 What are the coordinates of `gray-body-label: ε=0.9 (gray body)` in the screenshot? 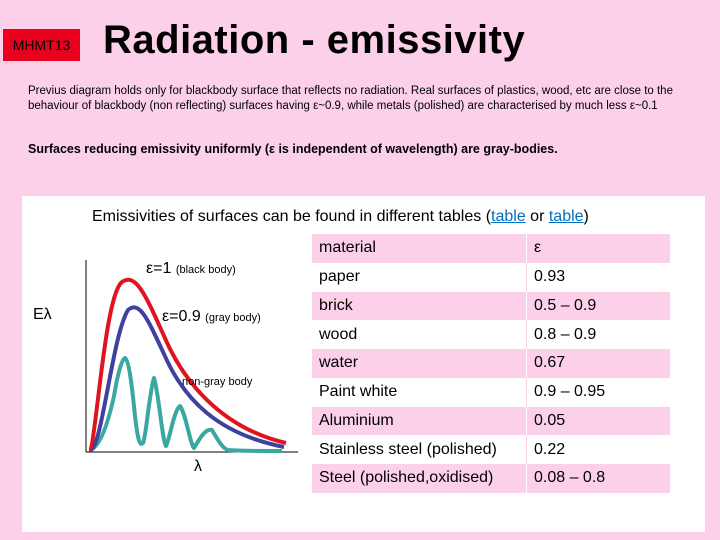 It's located at (211, 317).